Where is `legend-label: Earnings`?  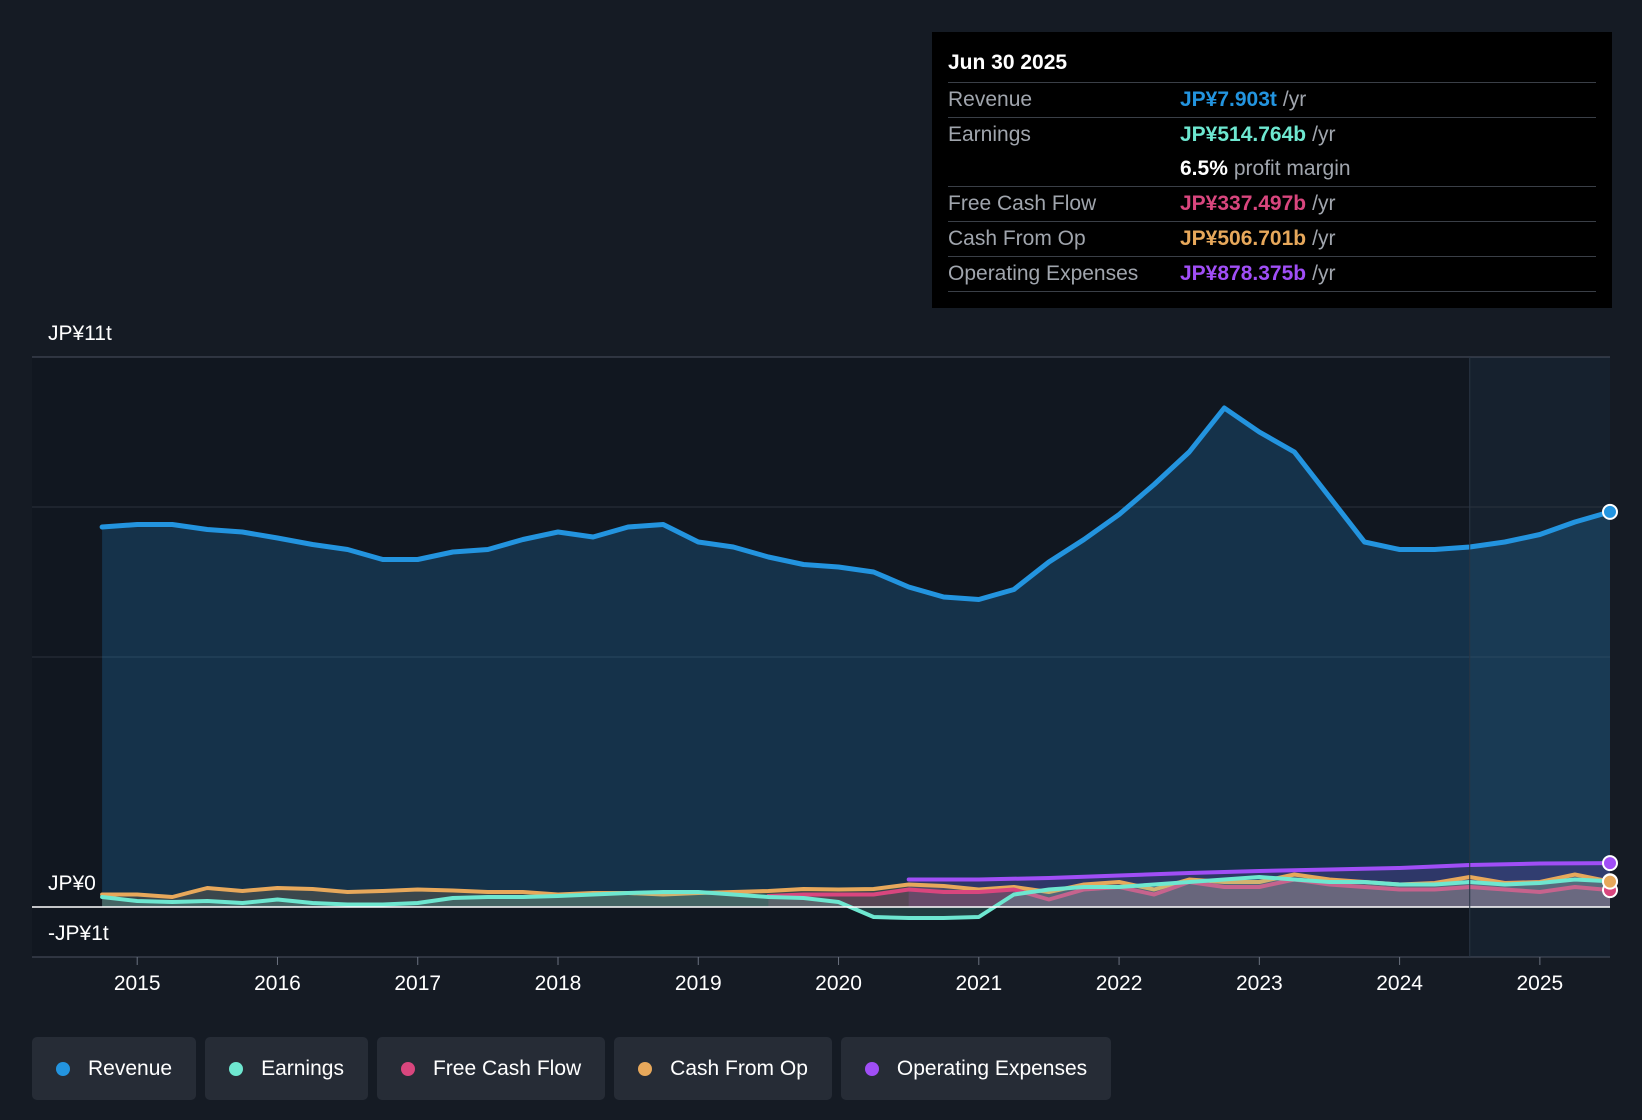 legend-label: Earnings is located at coordinates (302, 1068).